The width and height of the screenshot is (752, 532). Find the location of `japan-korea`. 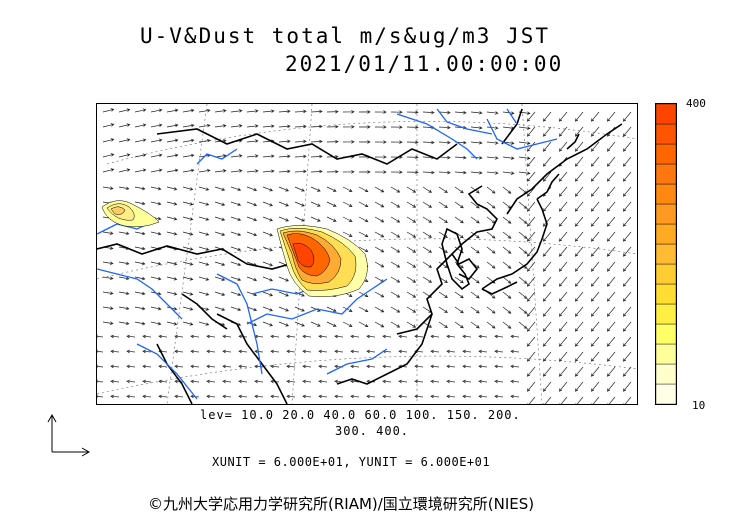

japan-korea is located at coordinates (510, 214).